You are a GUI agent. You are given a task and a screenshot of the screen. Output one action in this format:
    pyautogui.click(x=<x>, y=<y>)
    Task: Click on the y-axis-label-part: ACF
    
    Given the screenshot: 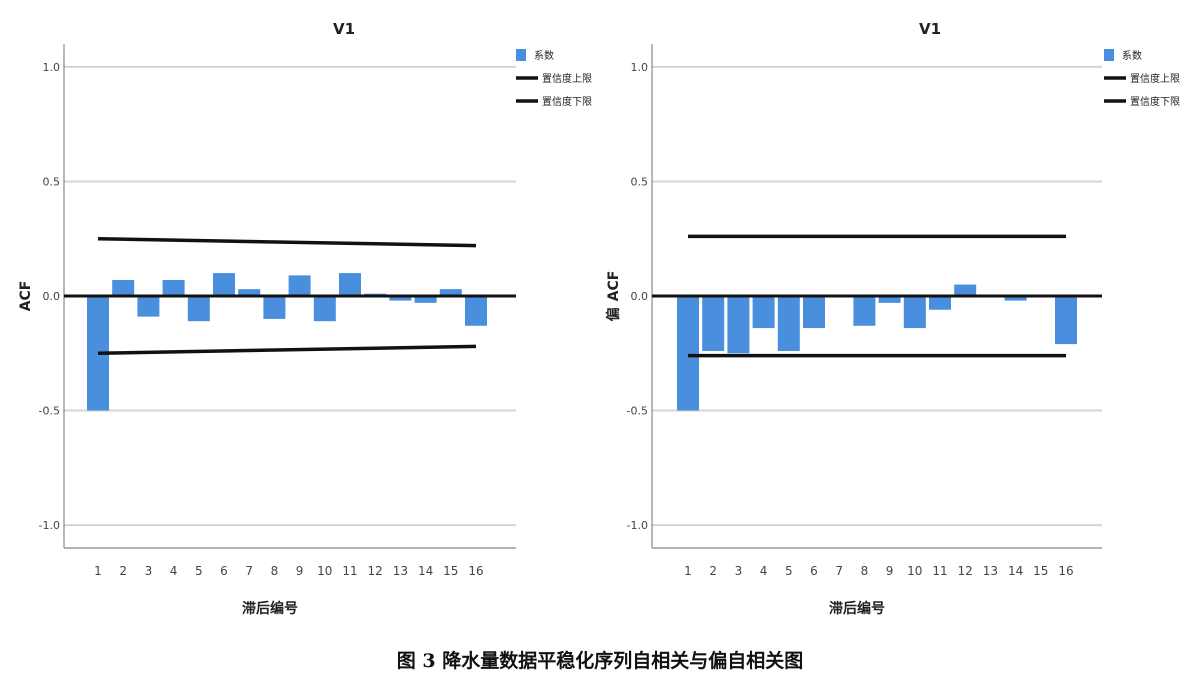 What is the action you would take?
    pyautogui.click(x=614, y=286)
    